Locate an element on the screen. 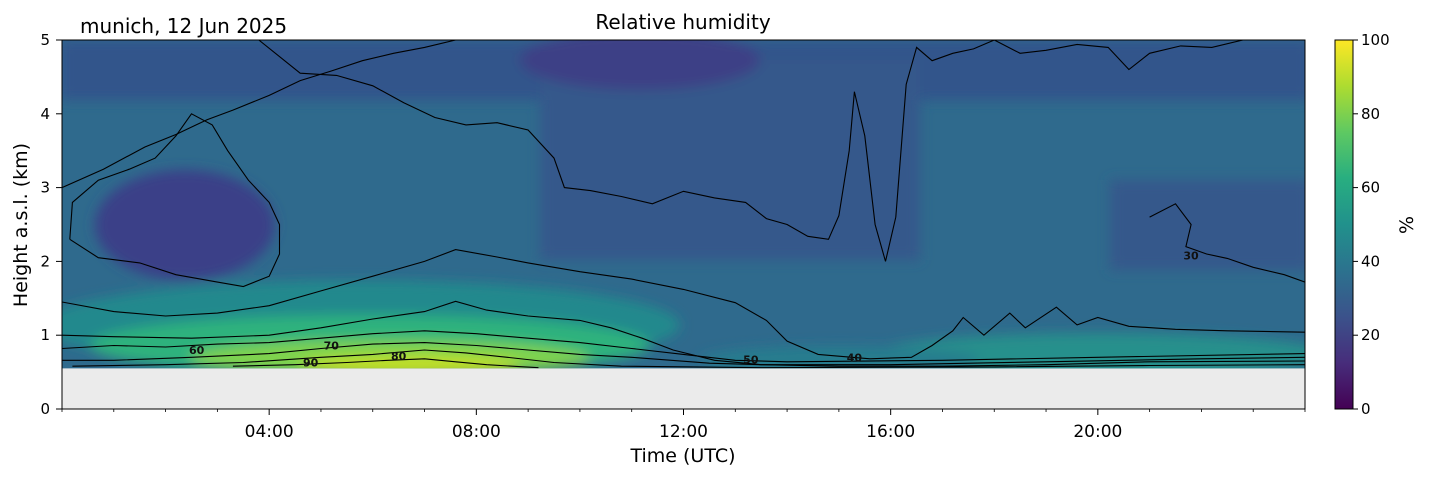 Image resolution: width=1429 pixels, height=478 pixels. contour-label-40: 40 is located at coordinates (855, 357).